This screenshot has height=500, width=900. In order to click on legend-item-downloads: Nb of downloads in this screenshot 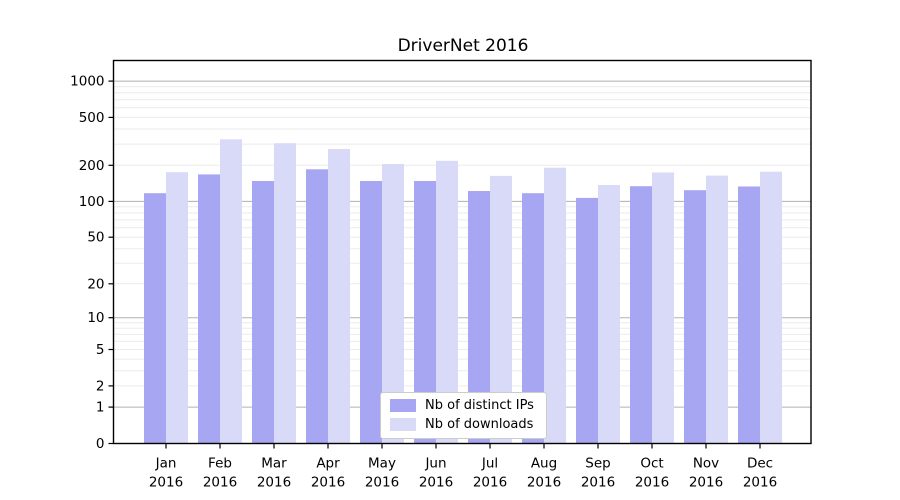, I will do `click(462, 424)`.